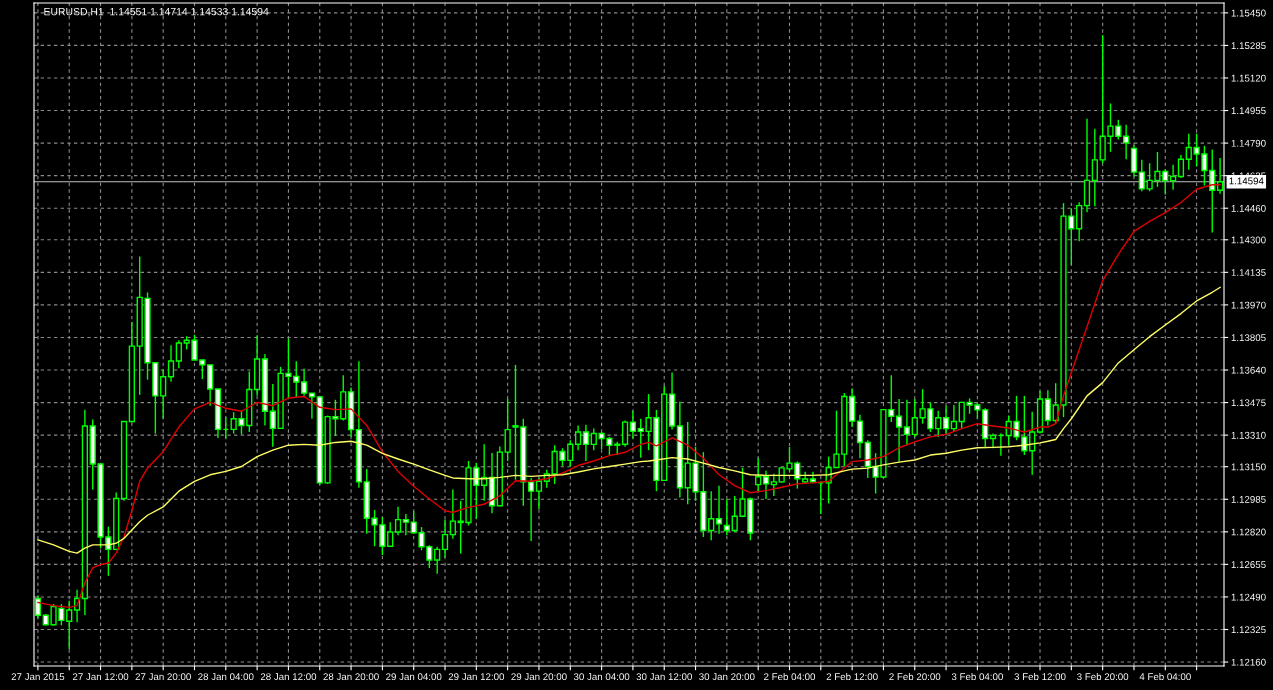 Image resolution: width=1273 pixels, height=690 pixels. Describe the element at coordinates (1248, 46) in the screenshot. I see `y-tick-label: 1.15285` at that location.